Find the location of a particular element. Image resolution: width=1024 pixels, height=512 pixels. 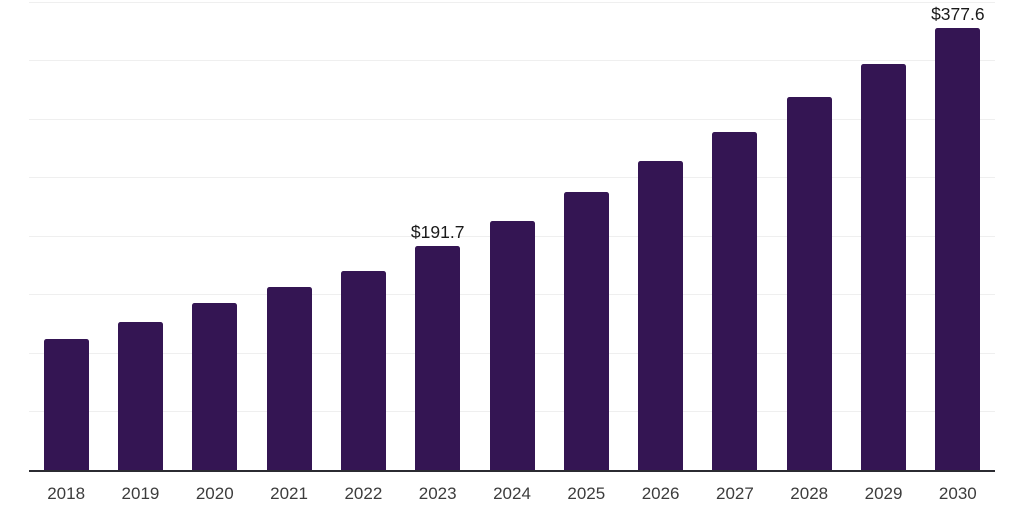

x-tick-label-2030: 2030 is located at coordinates (957, 493).